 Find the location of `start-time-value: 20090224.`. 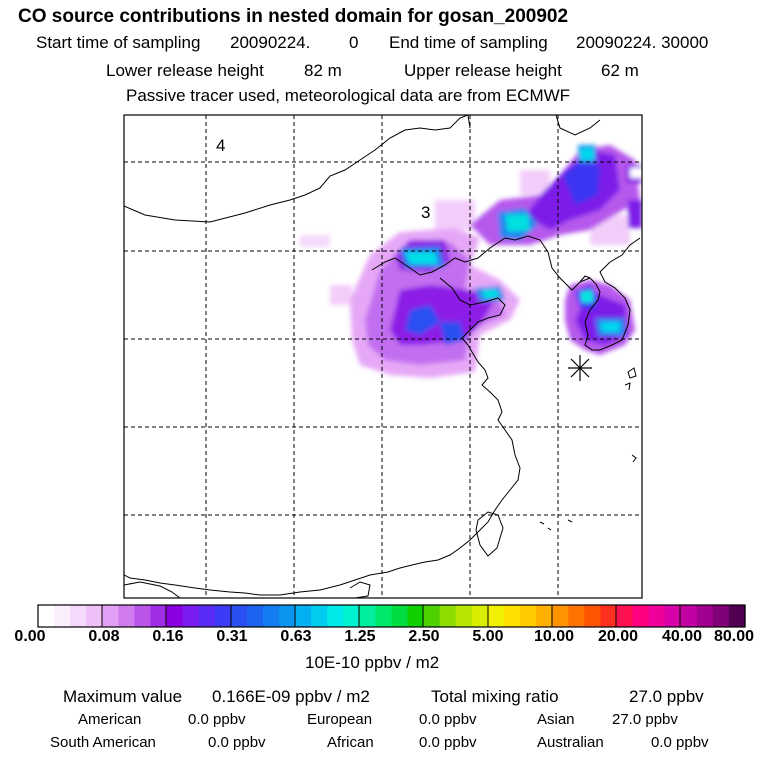

start-time-value: 20090224. is located at coordinates (270, 42).